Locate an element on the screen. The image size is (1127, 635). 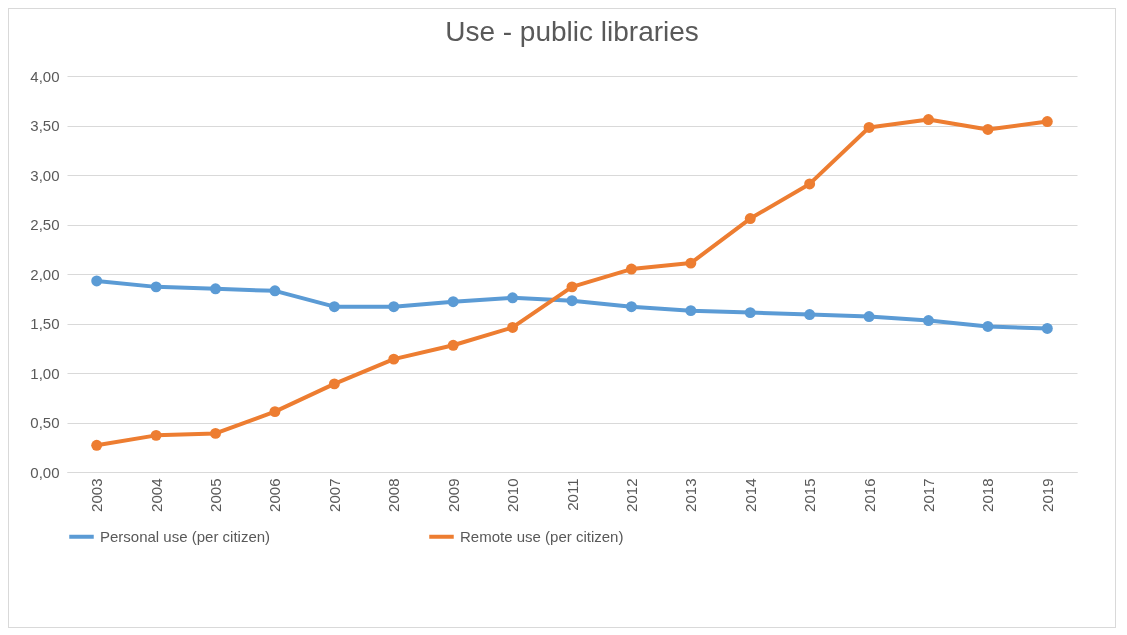
chart-title: Use - public libraries is located at coordinates (572, 31).